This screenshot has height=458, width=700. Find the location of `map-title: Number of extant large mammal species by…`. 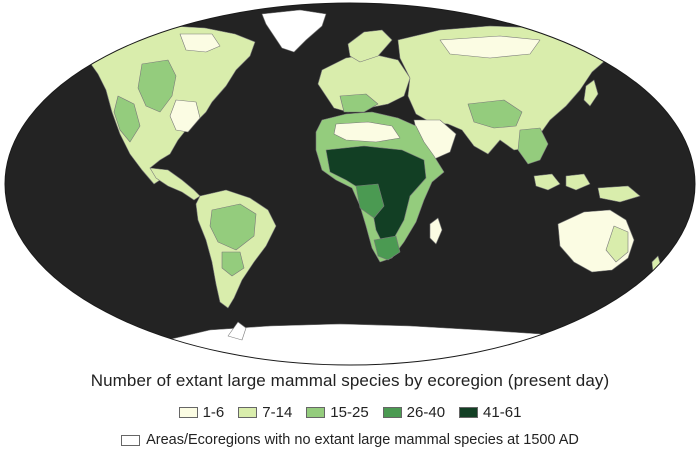

map-title: Number of extant large mammal species by… is located at coordinates (350, 380).